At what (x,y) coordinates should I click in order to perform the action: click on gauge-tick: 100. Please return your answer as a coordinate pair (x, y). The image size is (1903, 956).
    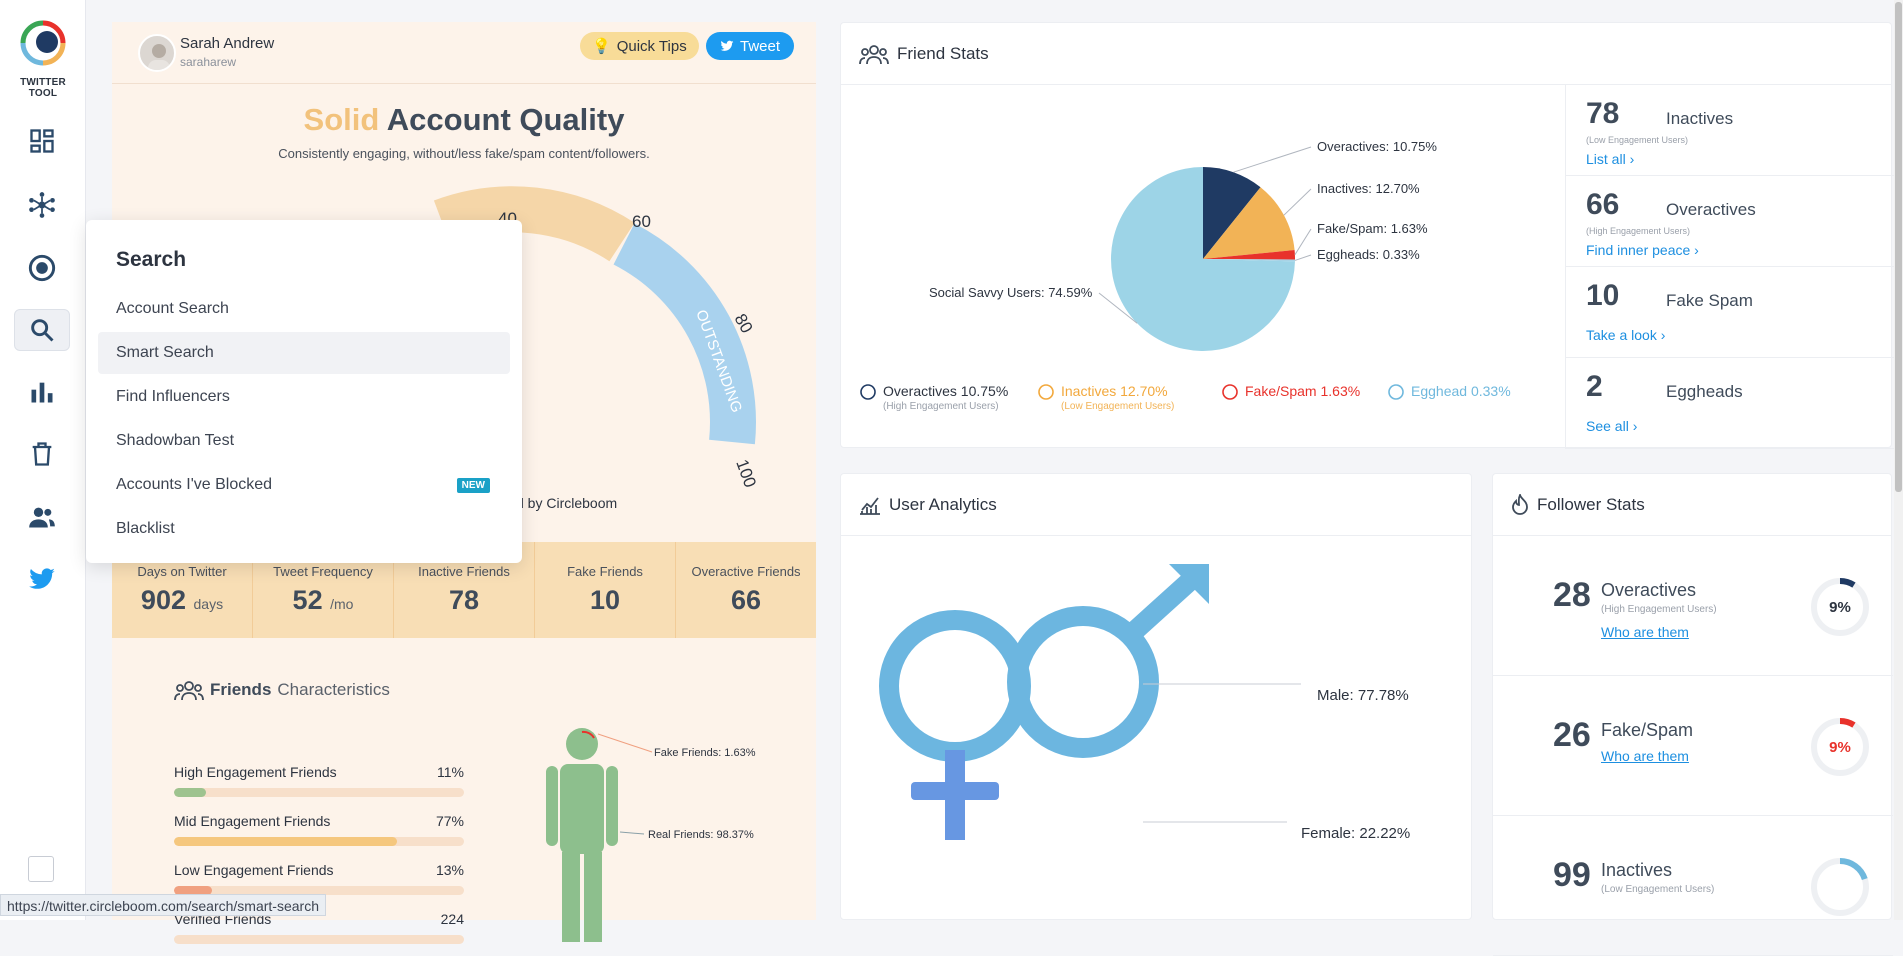
    Looking at the image, I should click on (746, 473).